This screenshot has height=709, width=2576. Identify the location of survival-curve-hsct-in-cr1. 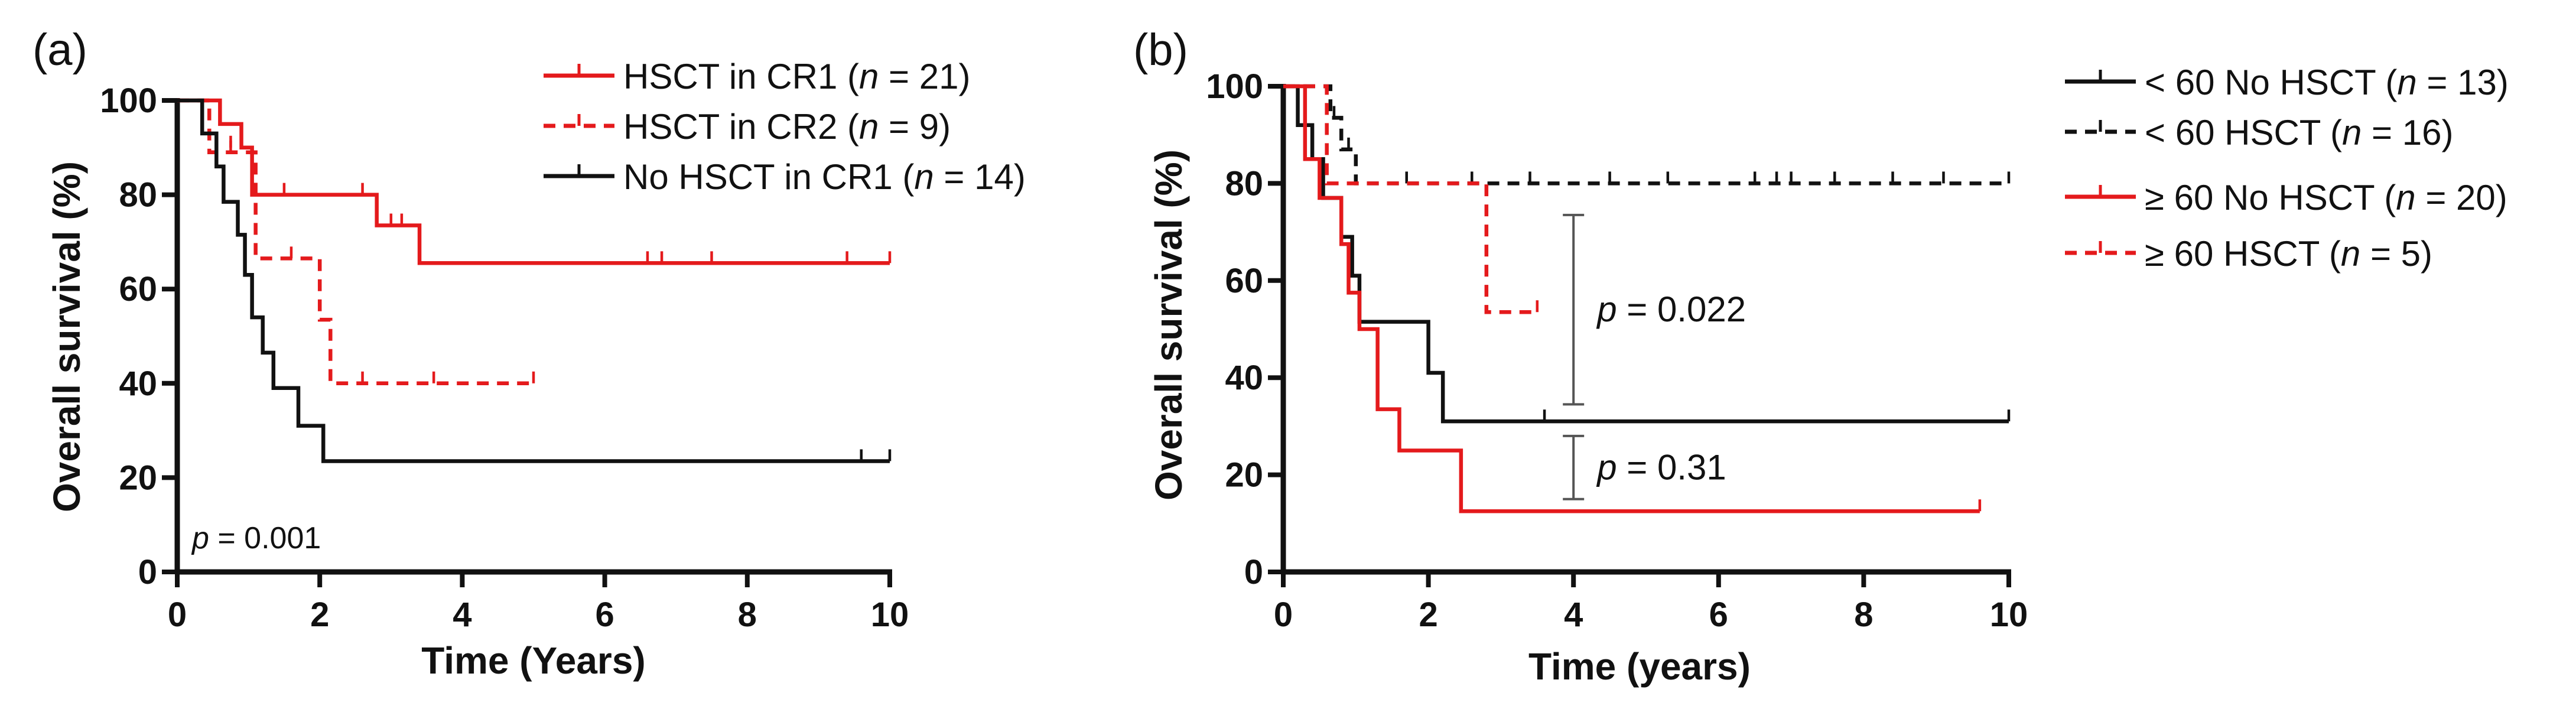
(533, 181).